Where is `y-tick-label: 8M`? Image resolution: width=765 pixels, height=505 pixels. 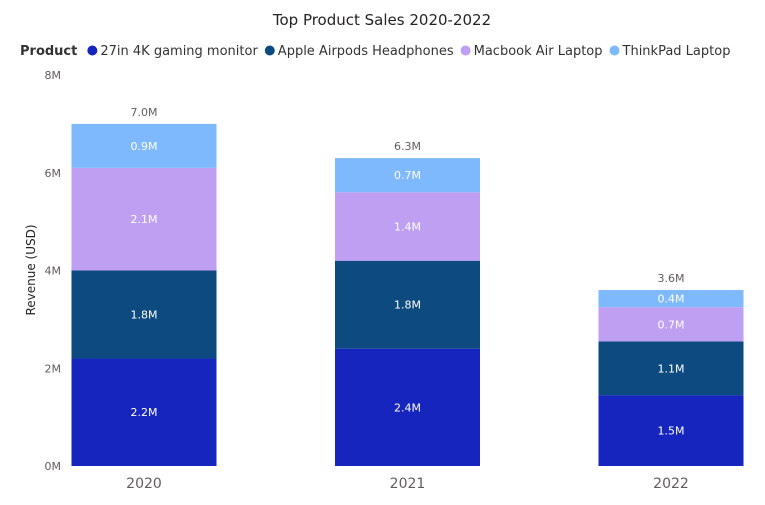 y-tick-label: 8M is located at coordinates (53, 75).